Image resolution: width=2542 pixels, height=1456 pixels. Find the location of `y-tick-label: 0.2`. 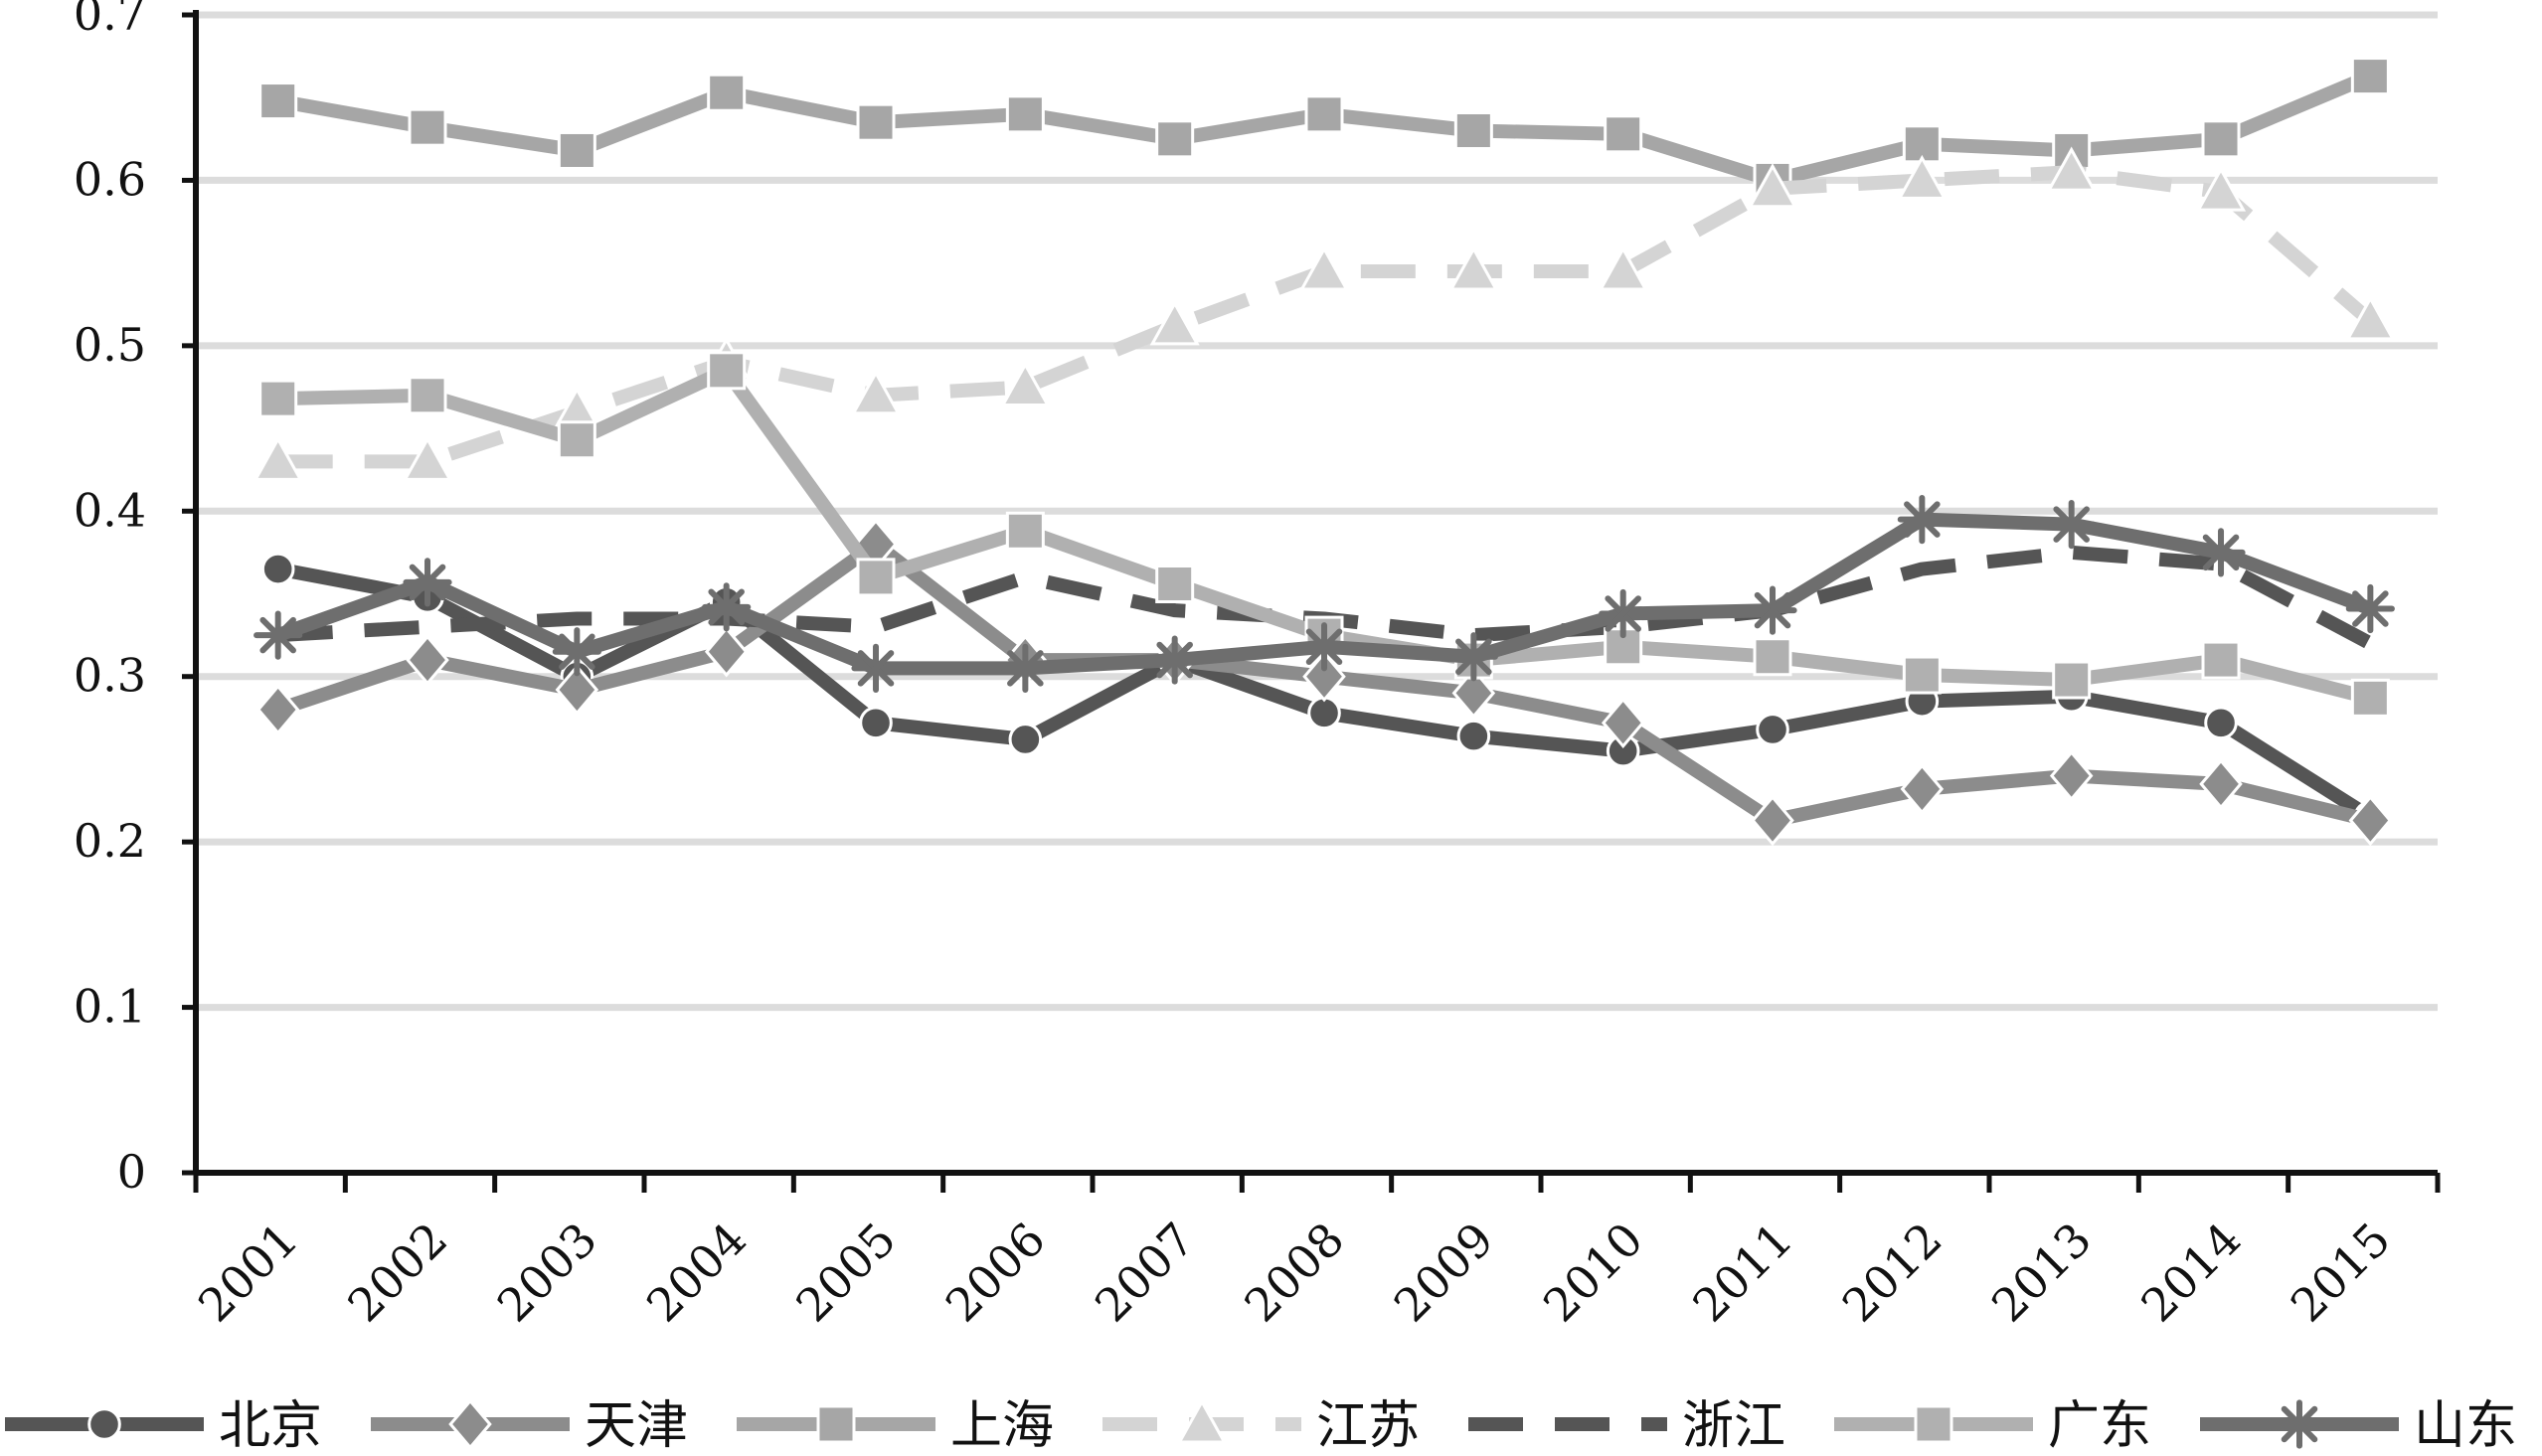

y-tick-label: 0.2 is located at coordinates (110, 841).